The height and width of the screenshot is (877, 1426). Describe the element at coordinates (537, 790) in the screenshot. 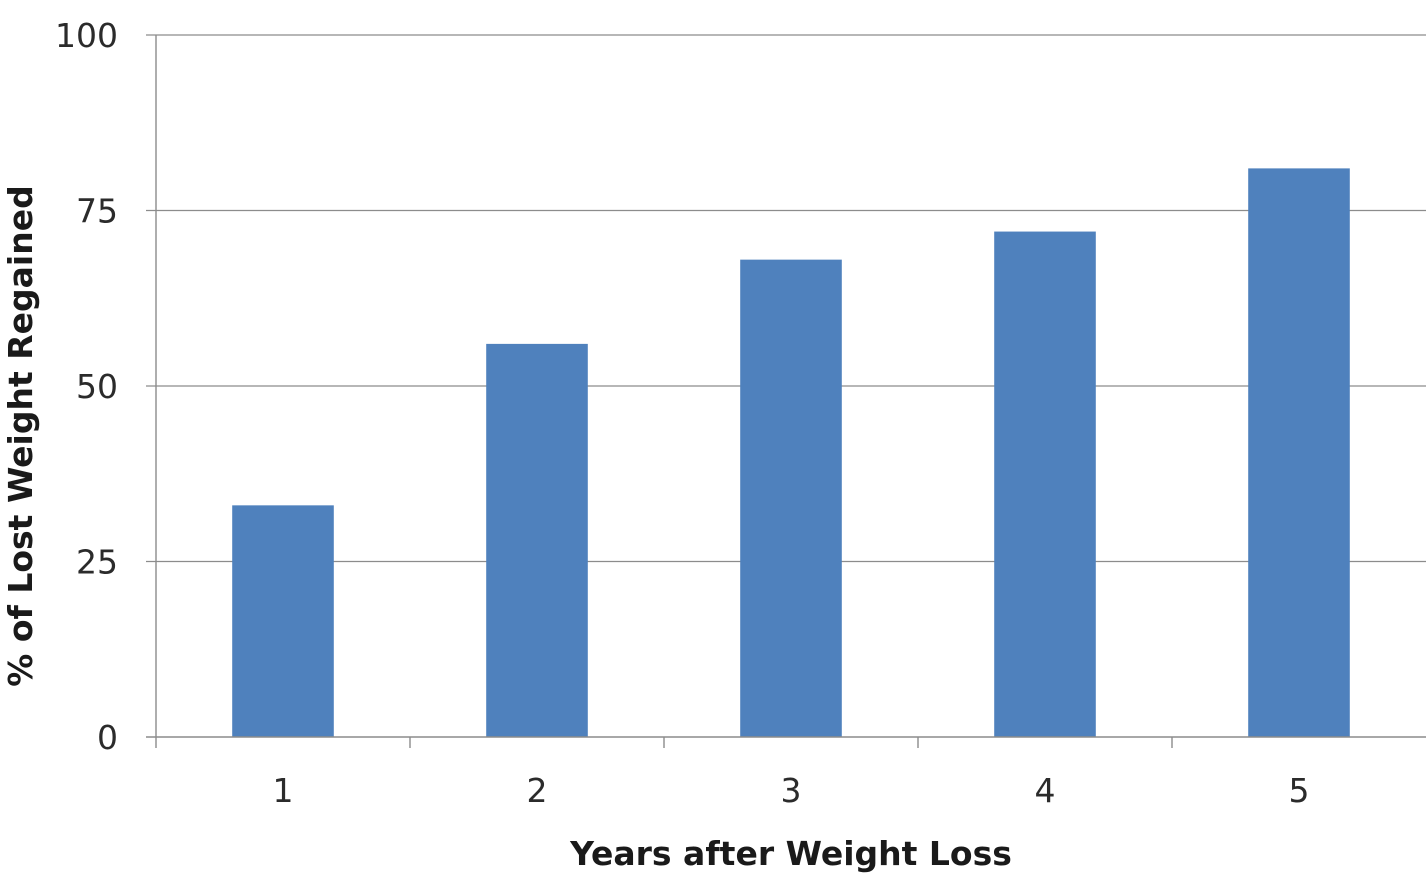

I see `x-tick-label: 2` at that location.